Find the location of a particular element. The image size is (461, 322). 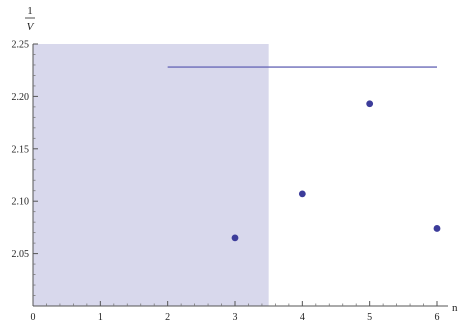

x-tick-label: 2 is located at coordinates (167, 317).